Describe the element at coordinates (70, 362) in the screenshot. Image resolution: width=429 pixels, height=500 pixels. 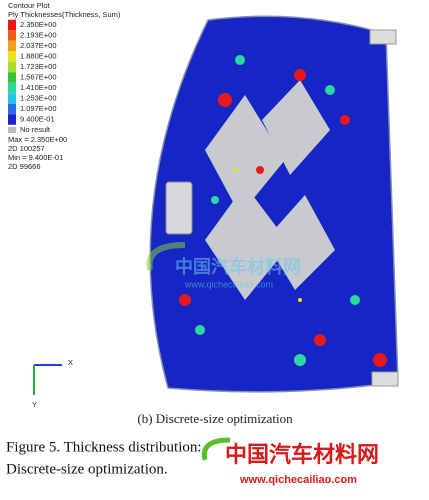
I see `axis-label: X` at that location.